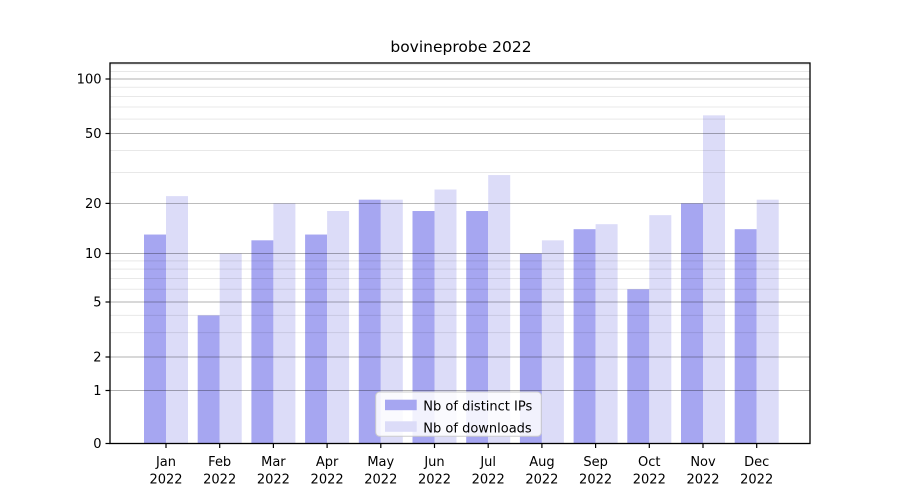 Image resolution: width=900 pixels, height=504 pixels. Describe the element at coordinates (477, 428) in the screenshot. I see `legend-label-downloads: Nb of downloads` at that location.